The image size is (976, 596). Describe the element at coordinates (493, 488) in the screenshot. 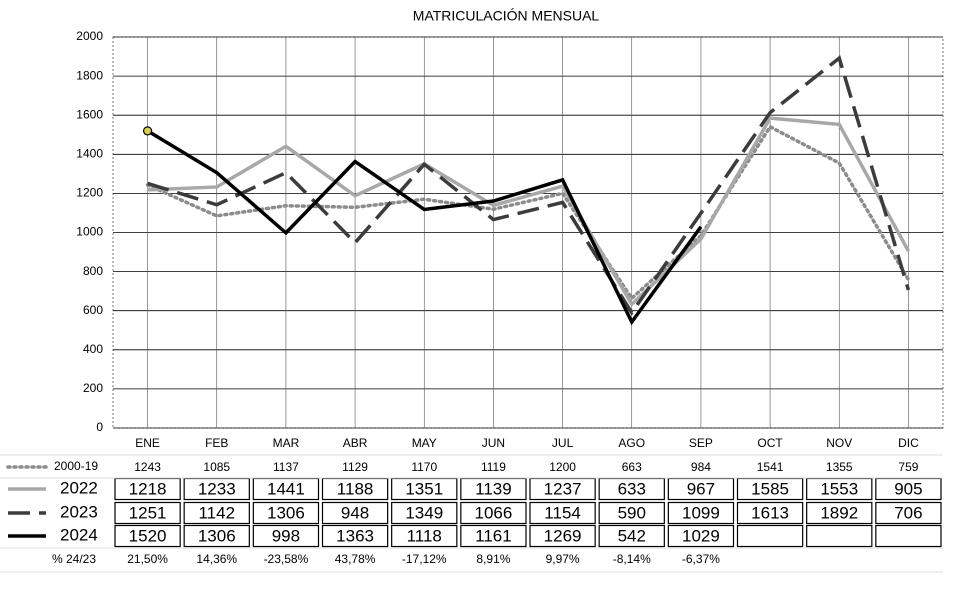

I see `table-value: 1139` at that location.